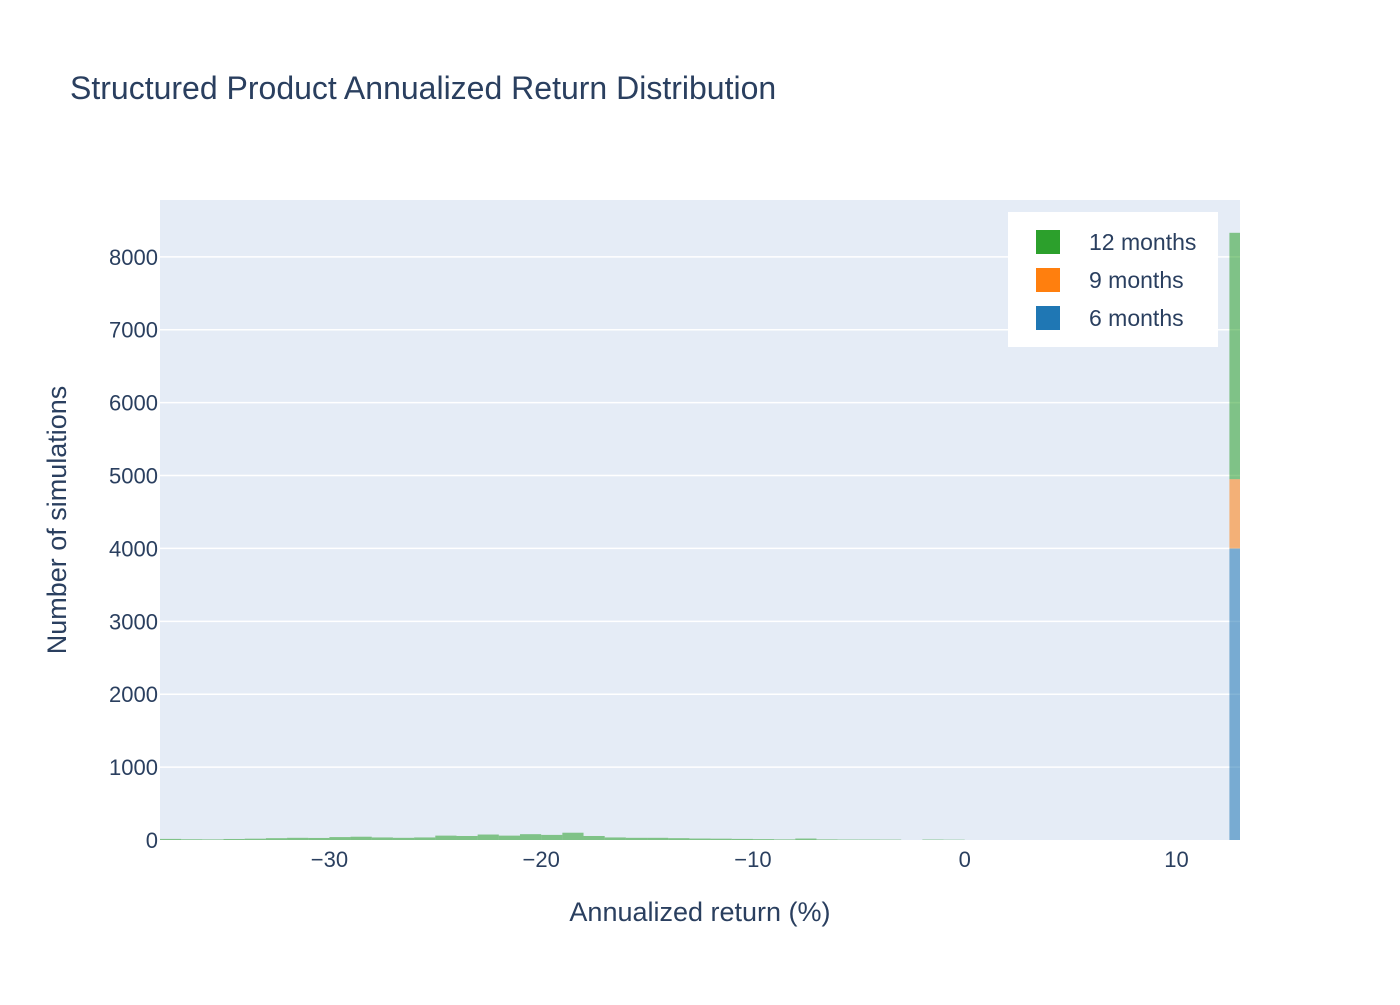 The width and height of the screenshot is (1400, 1005). What do you see at coordinates (1142, 242) in the screenshot?
I see `legend-label: 12 months` at bounding box center [1142, 242].